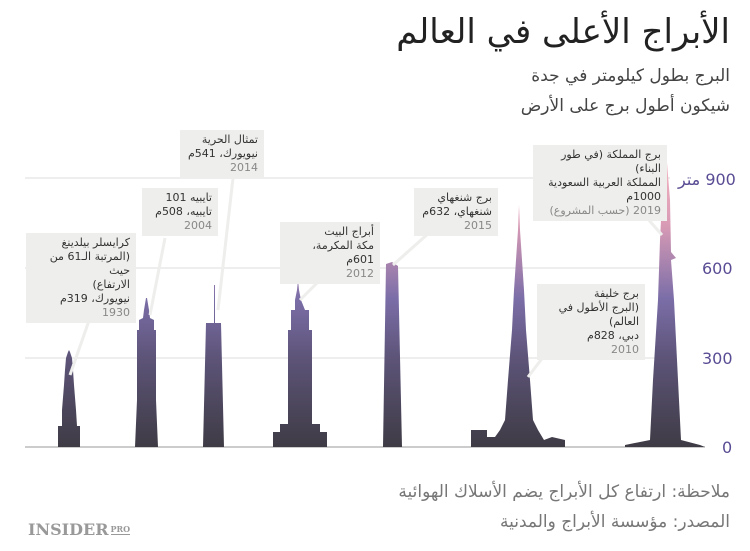  Describe the element at coordinates (625, 106) in the screenshot. I see `chart-subtitle-2: شيكون أطول برج على الأرض` at that location.